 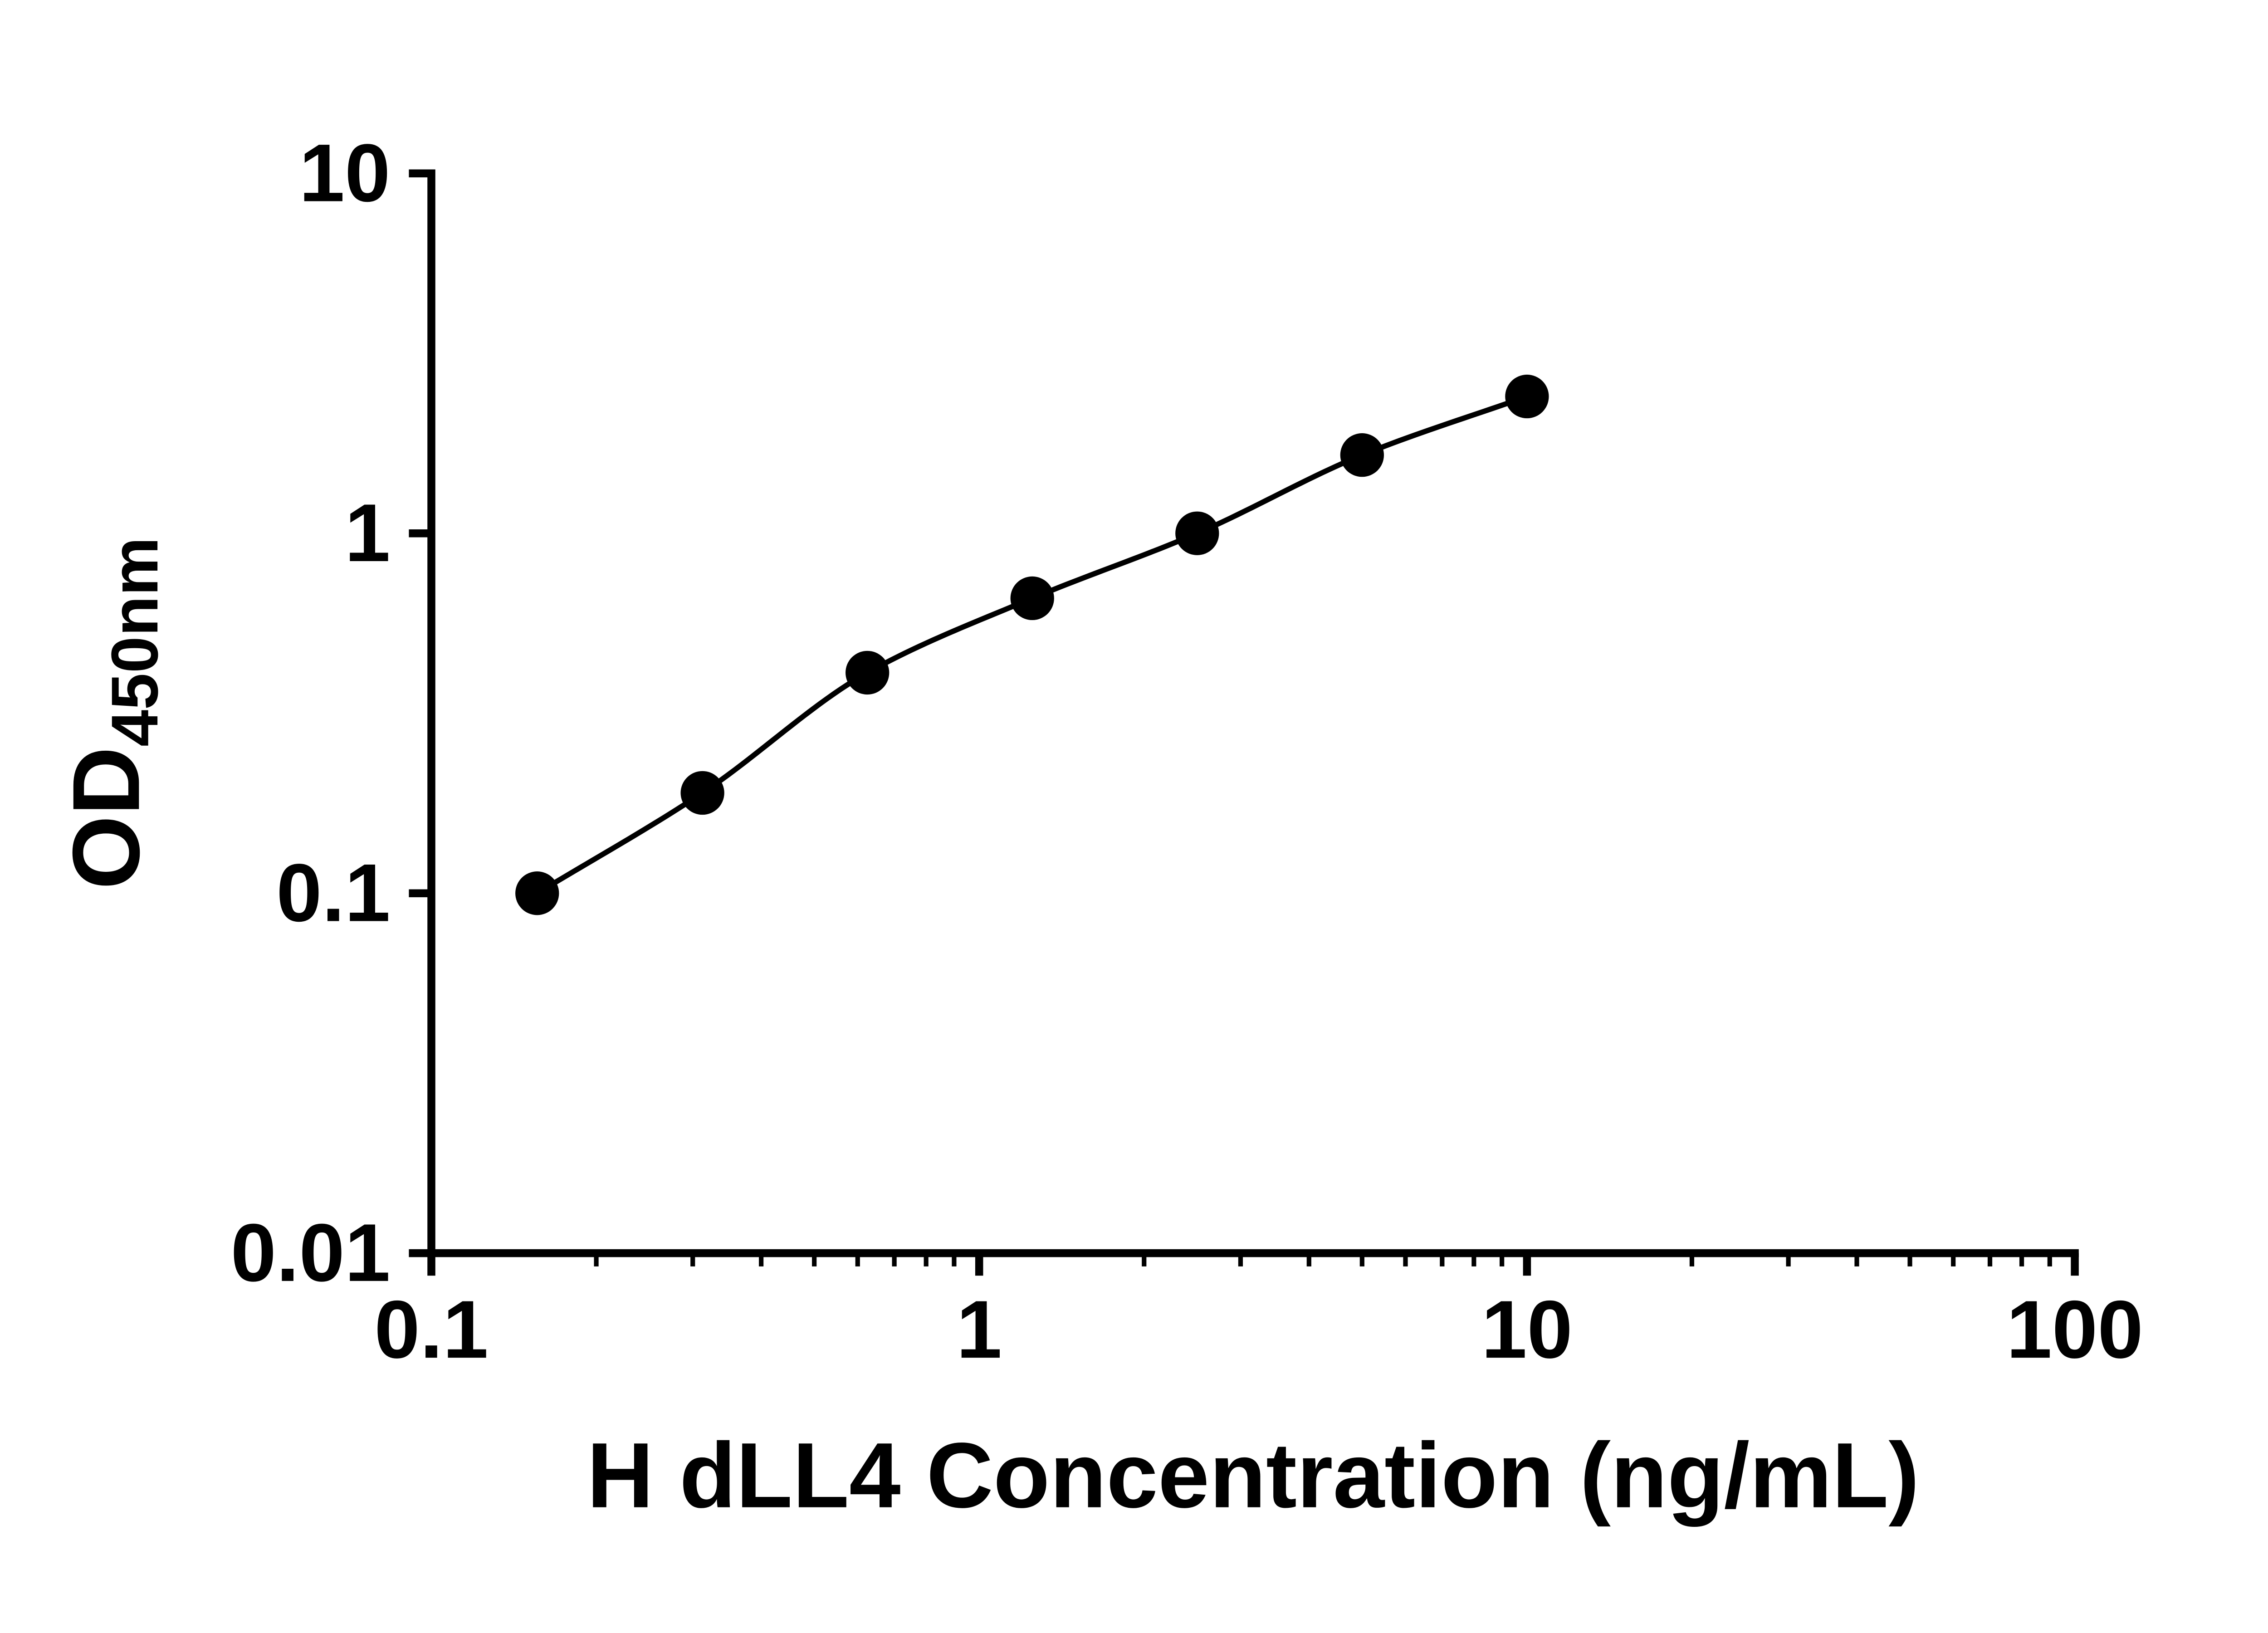 I want to click on y-axis-title-base: OD, so click(x=106, y=818).